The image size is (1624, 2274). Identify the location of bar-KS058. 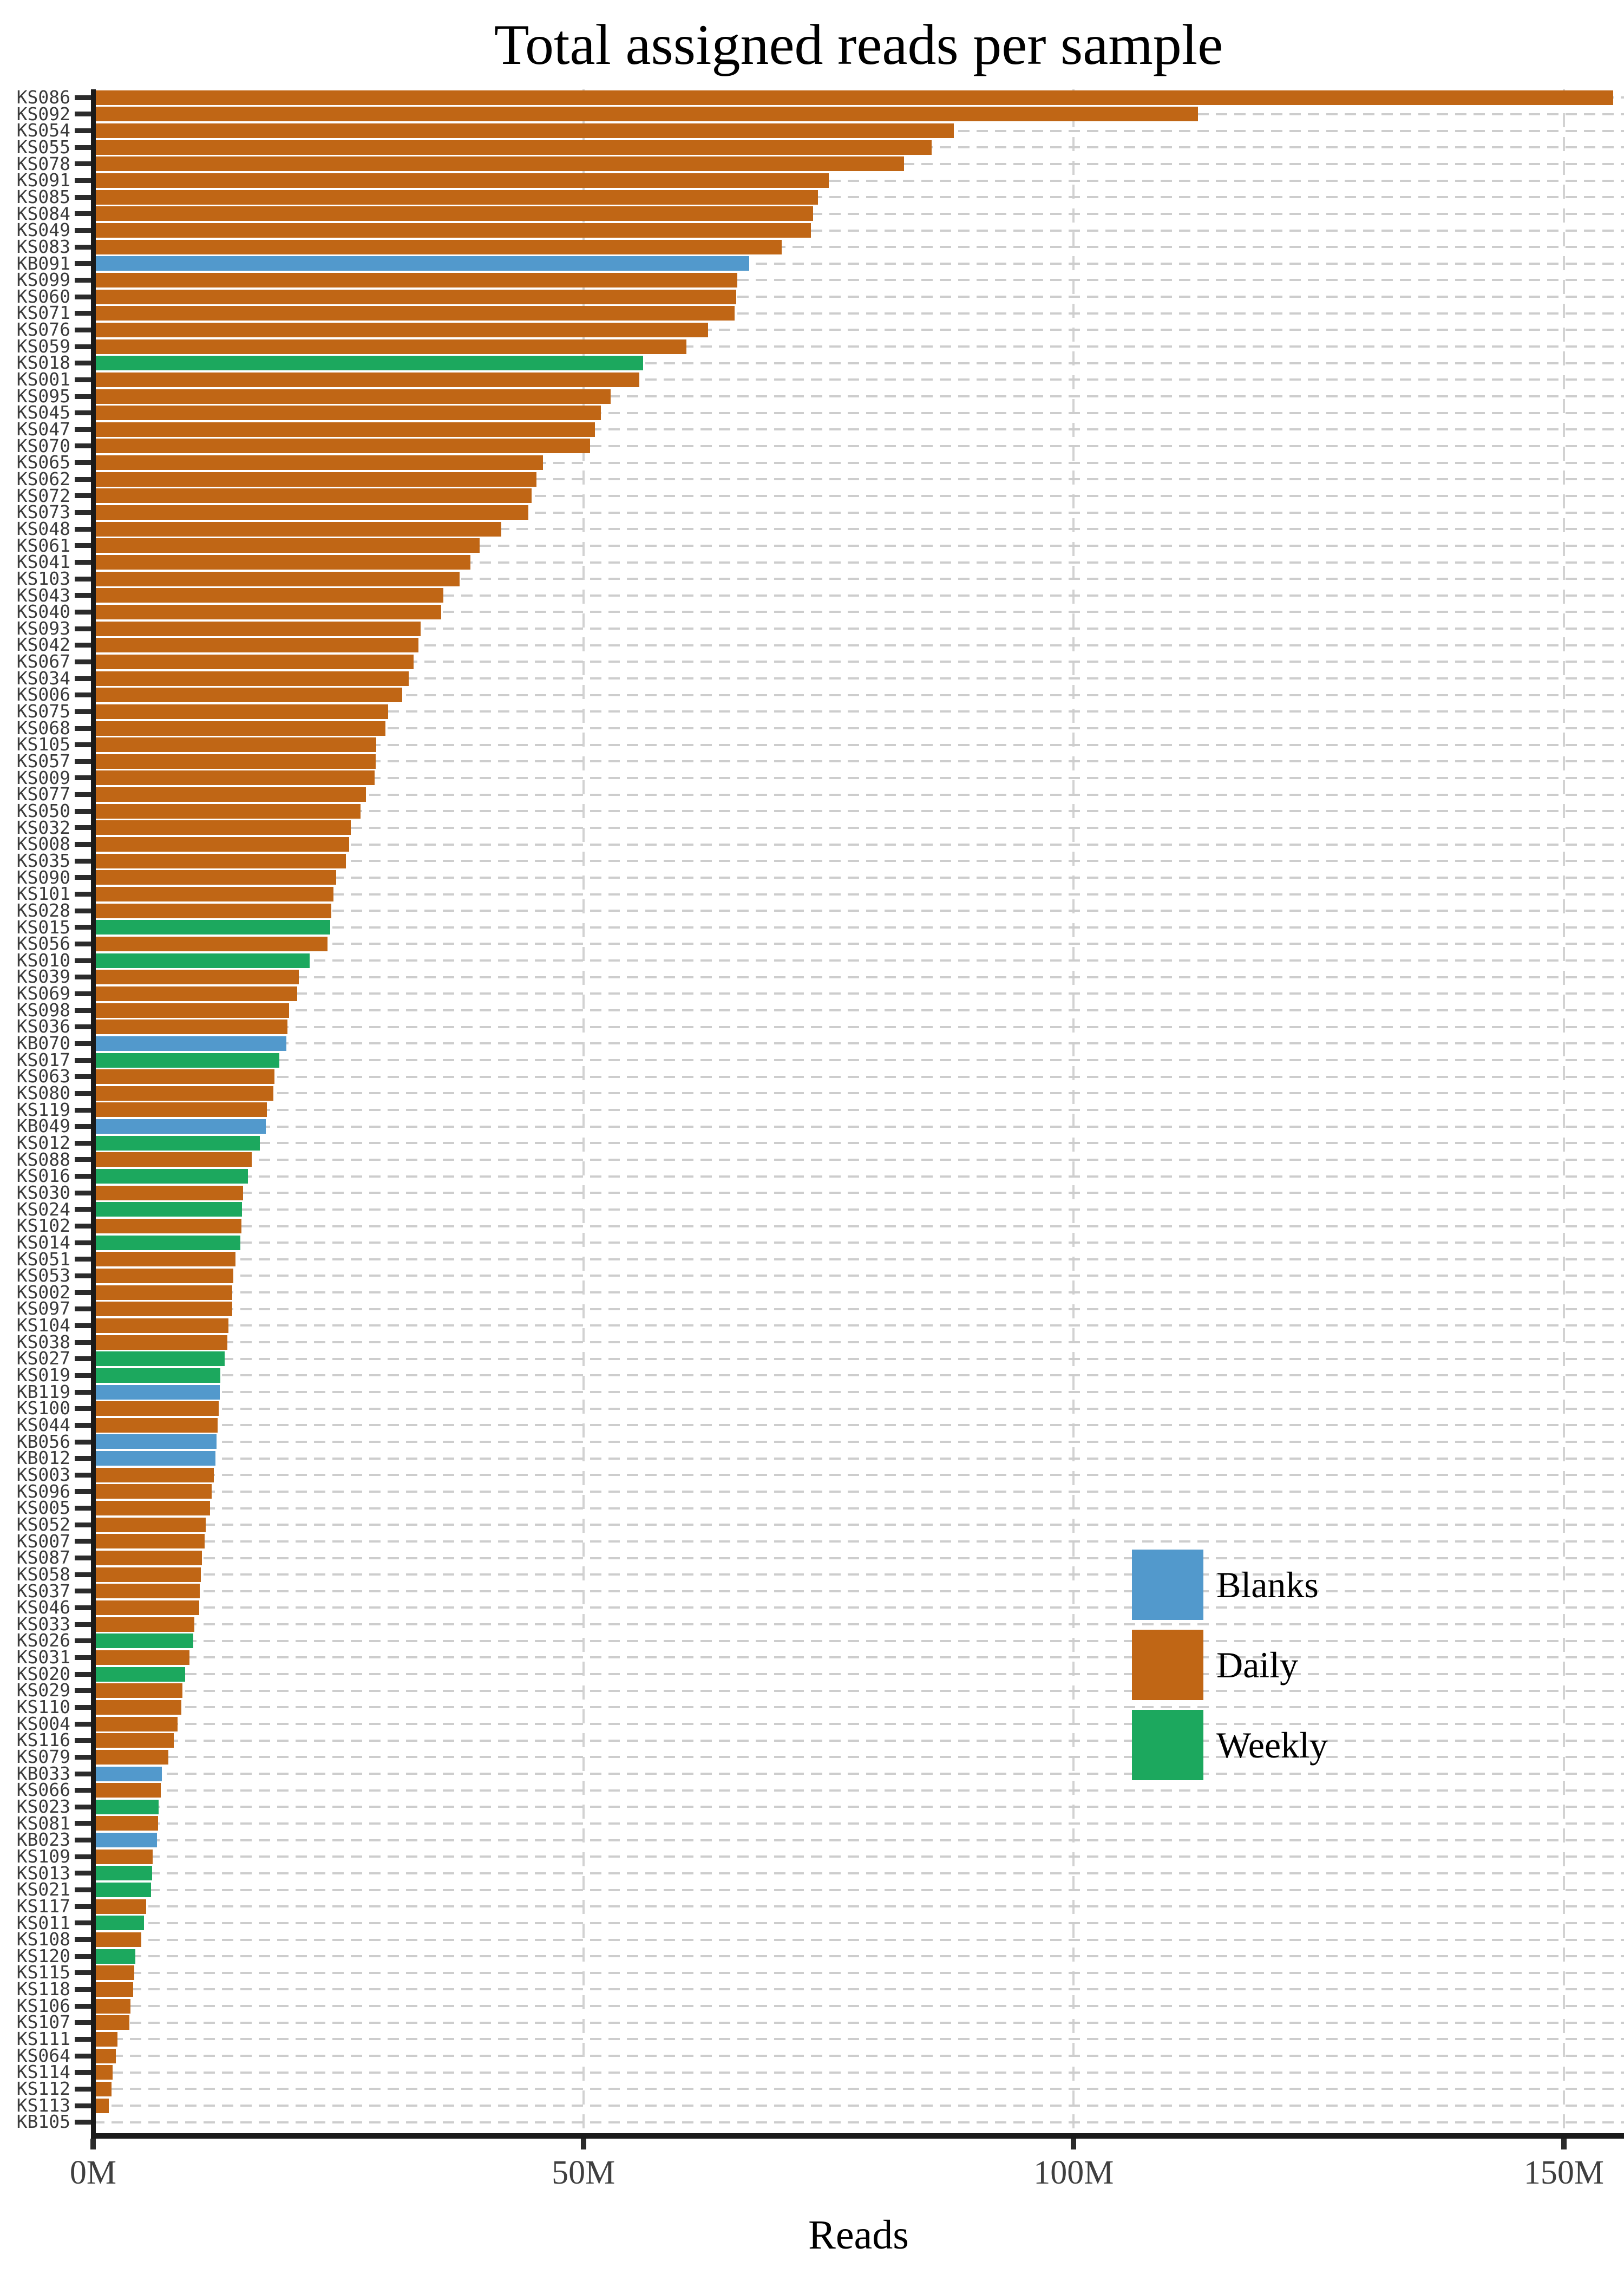
(147, 1574).